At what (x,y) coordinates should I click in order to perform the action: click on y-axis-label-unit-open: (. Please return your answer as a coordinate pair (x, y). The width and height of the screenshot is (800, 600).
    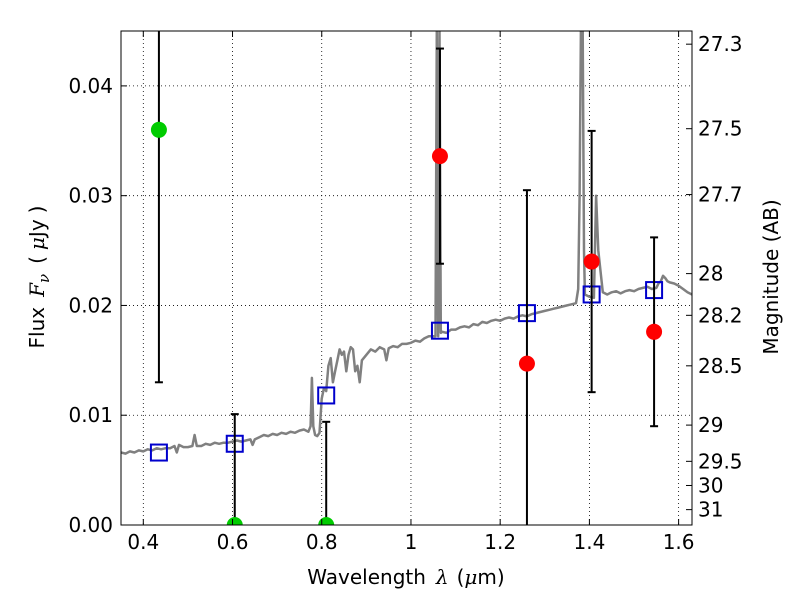
    Looking at the image, I should click on (37, 260).